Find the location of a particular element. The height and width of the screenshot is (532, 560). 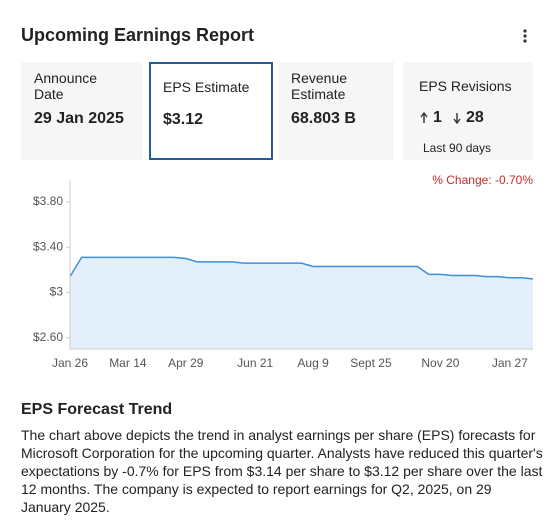

card-value: 68.803 B is located at coordinates (323, 118).